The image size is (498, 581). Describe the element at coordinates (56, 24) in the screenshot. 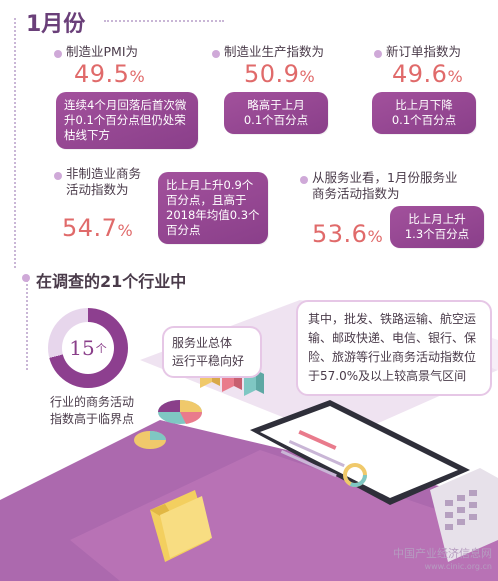

I see `page-title: 1月份` at that location.